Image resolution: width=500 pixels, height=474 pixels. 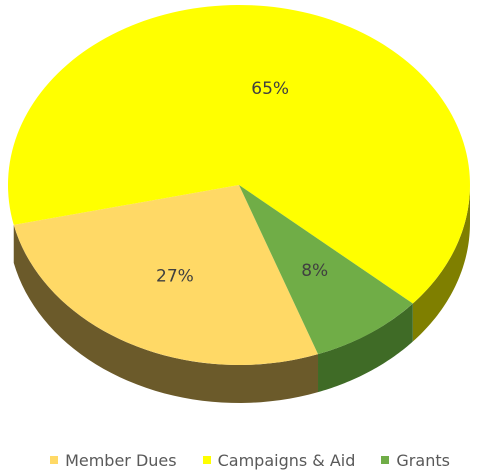 What do you see at coordinates (206, 460) in the screenshot?
I see `legend-swatch-campaigns-aid` at bounding box center [206, 460].